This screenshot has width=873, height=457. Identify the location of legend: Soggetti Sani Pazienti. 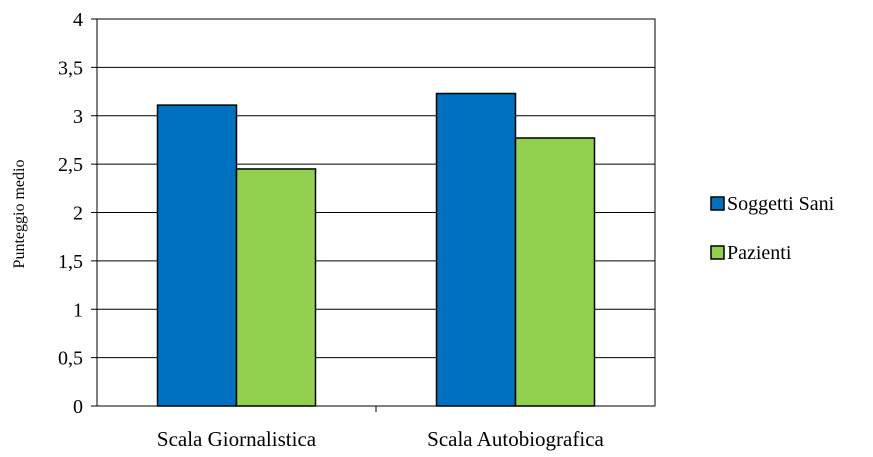
(772, 228).